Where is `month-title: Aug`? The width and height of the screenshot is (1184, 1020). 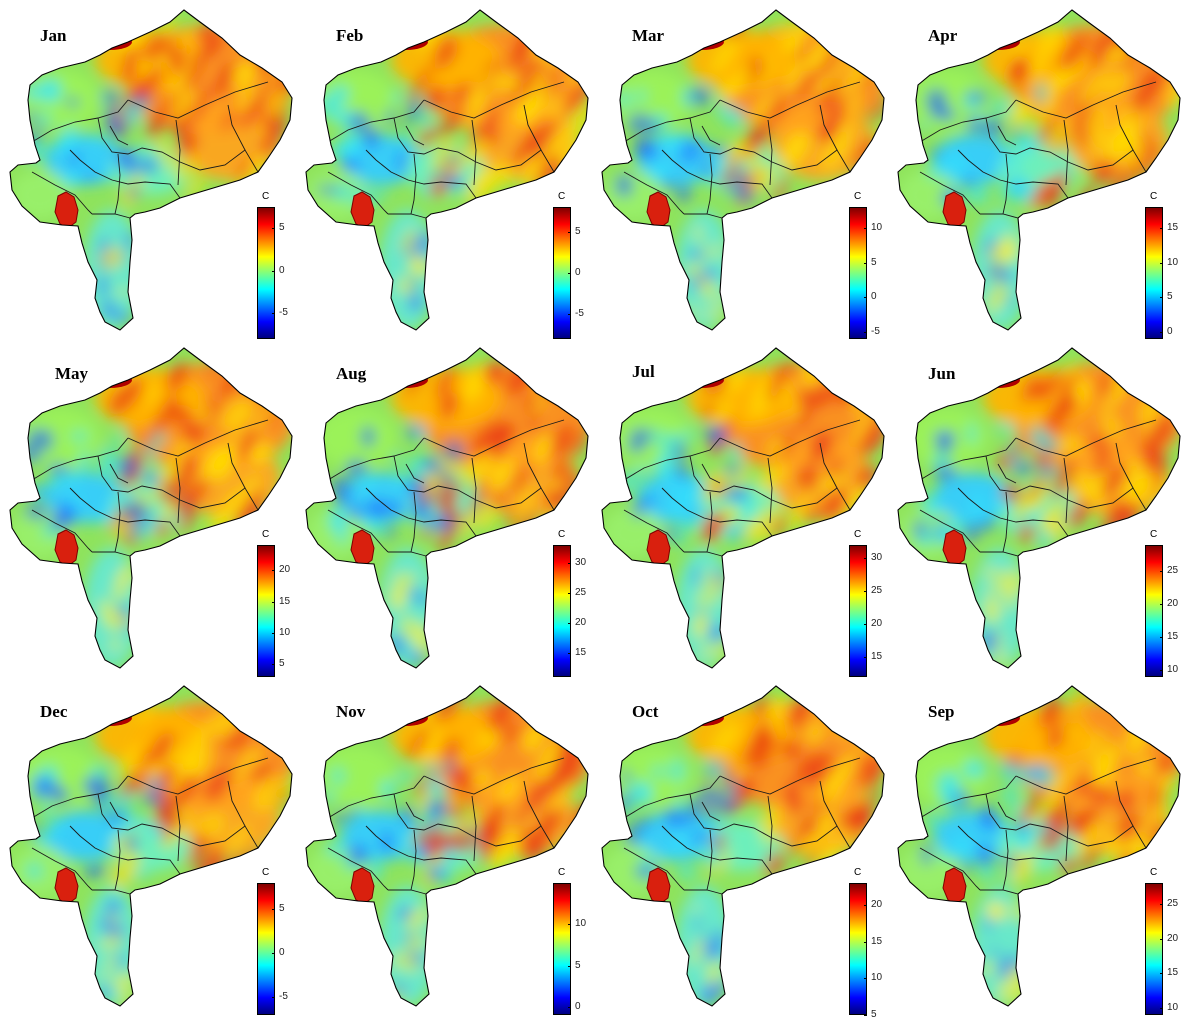 month-title: Aug is located at coordinates (351, 373).